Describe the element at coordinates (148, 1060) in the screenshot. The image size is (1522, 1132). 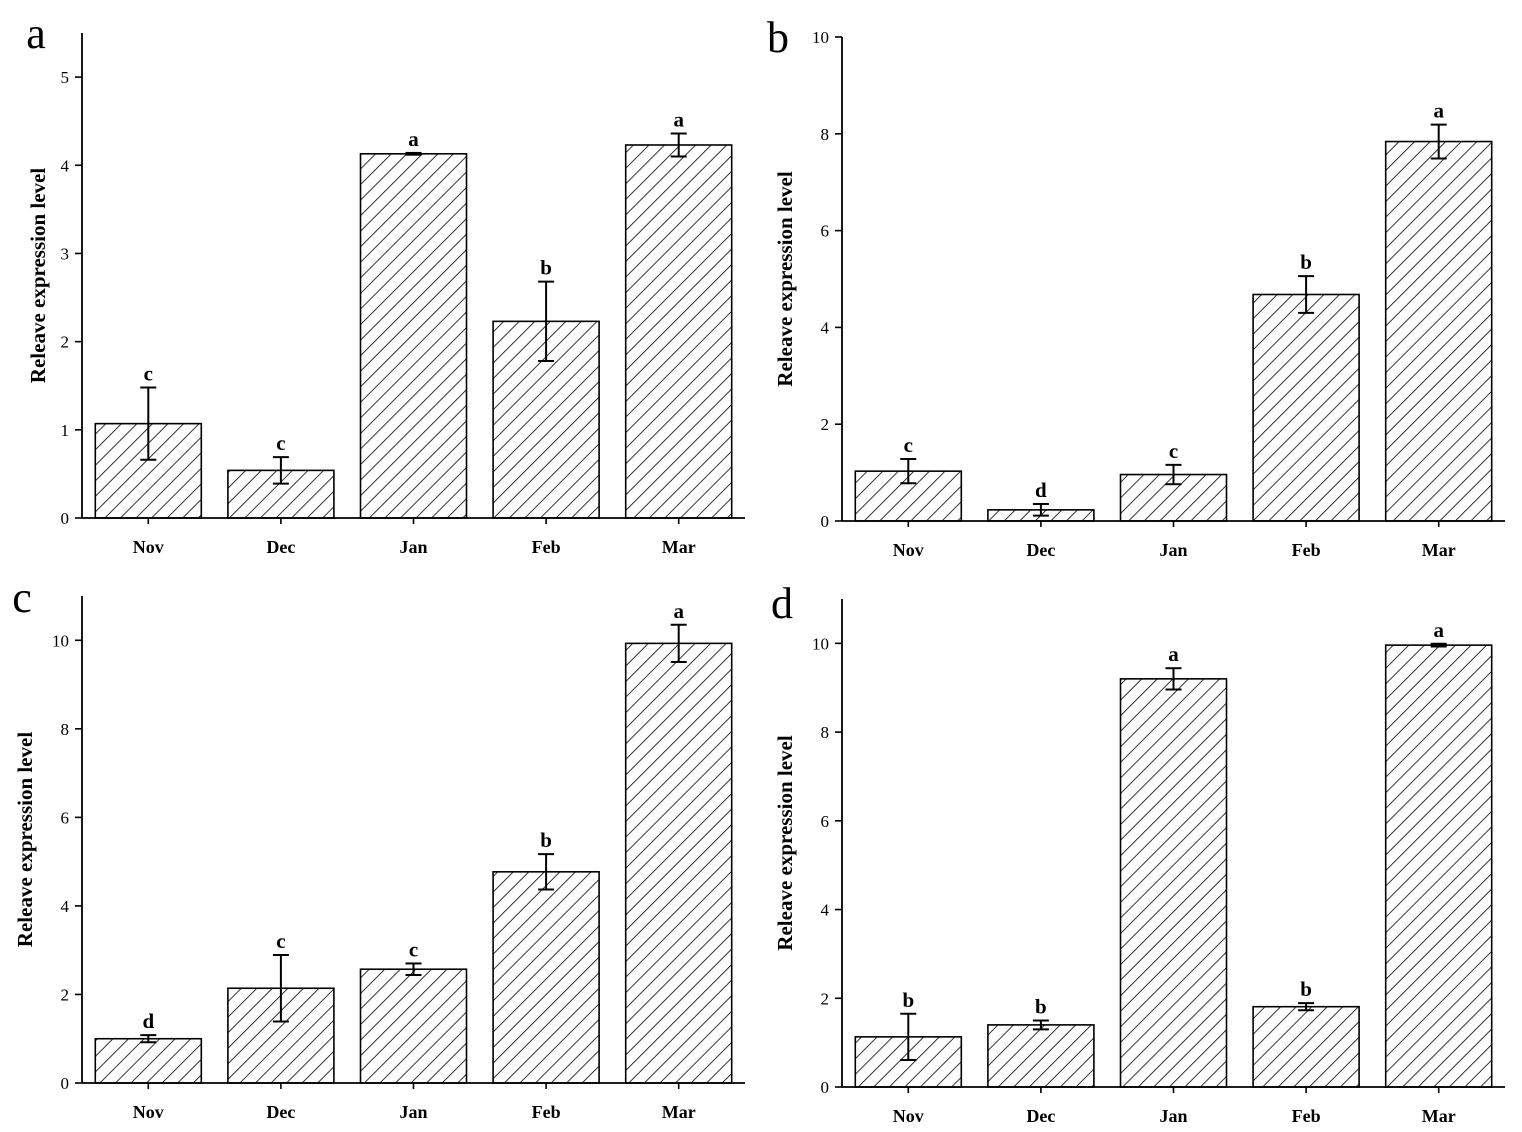
I see `bar-nov` at that location.